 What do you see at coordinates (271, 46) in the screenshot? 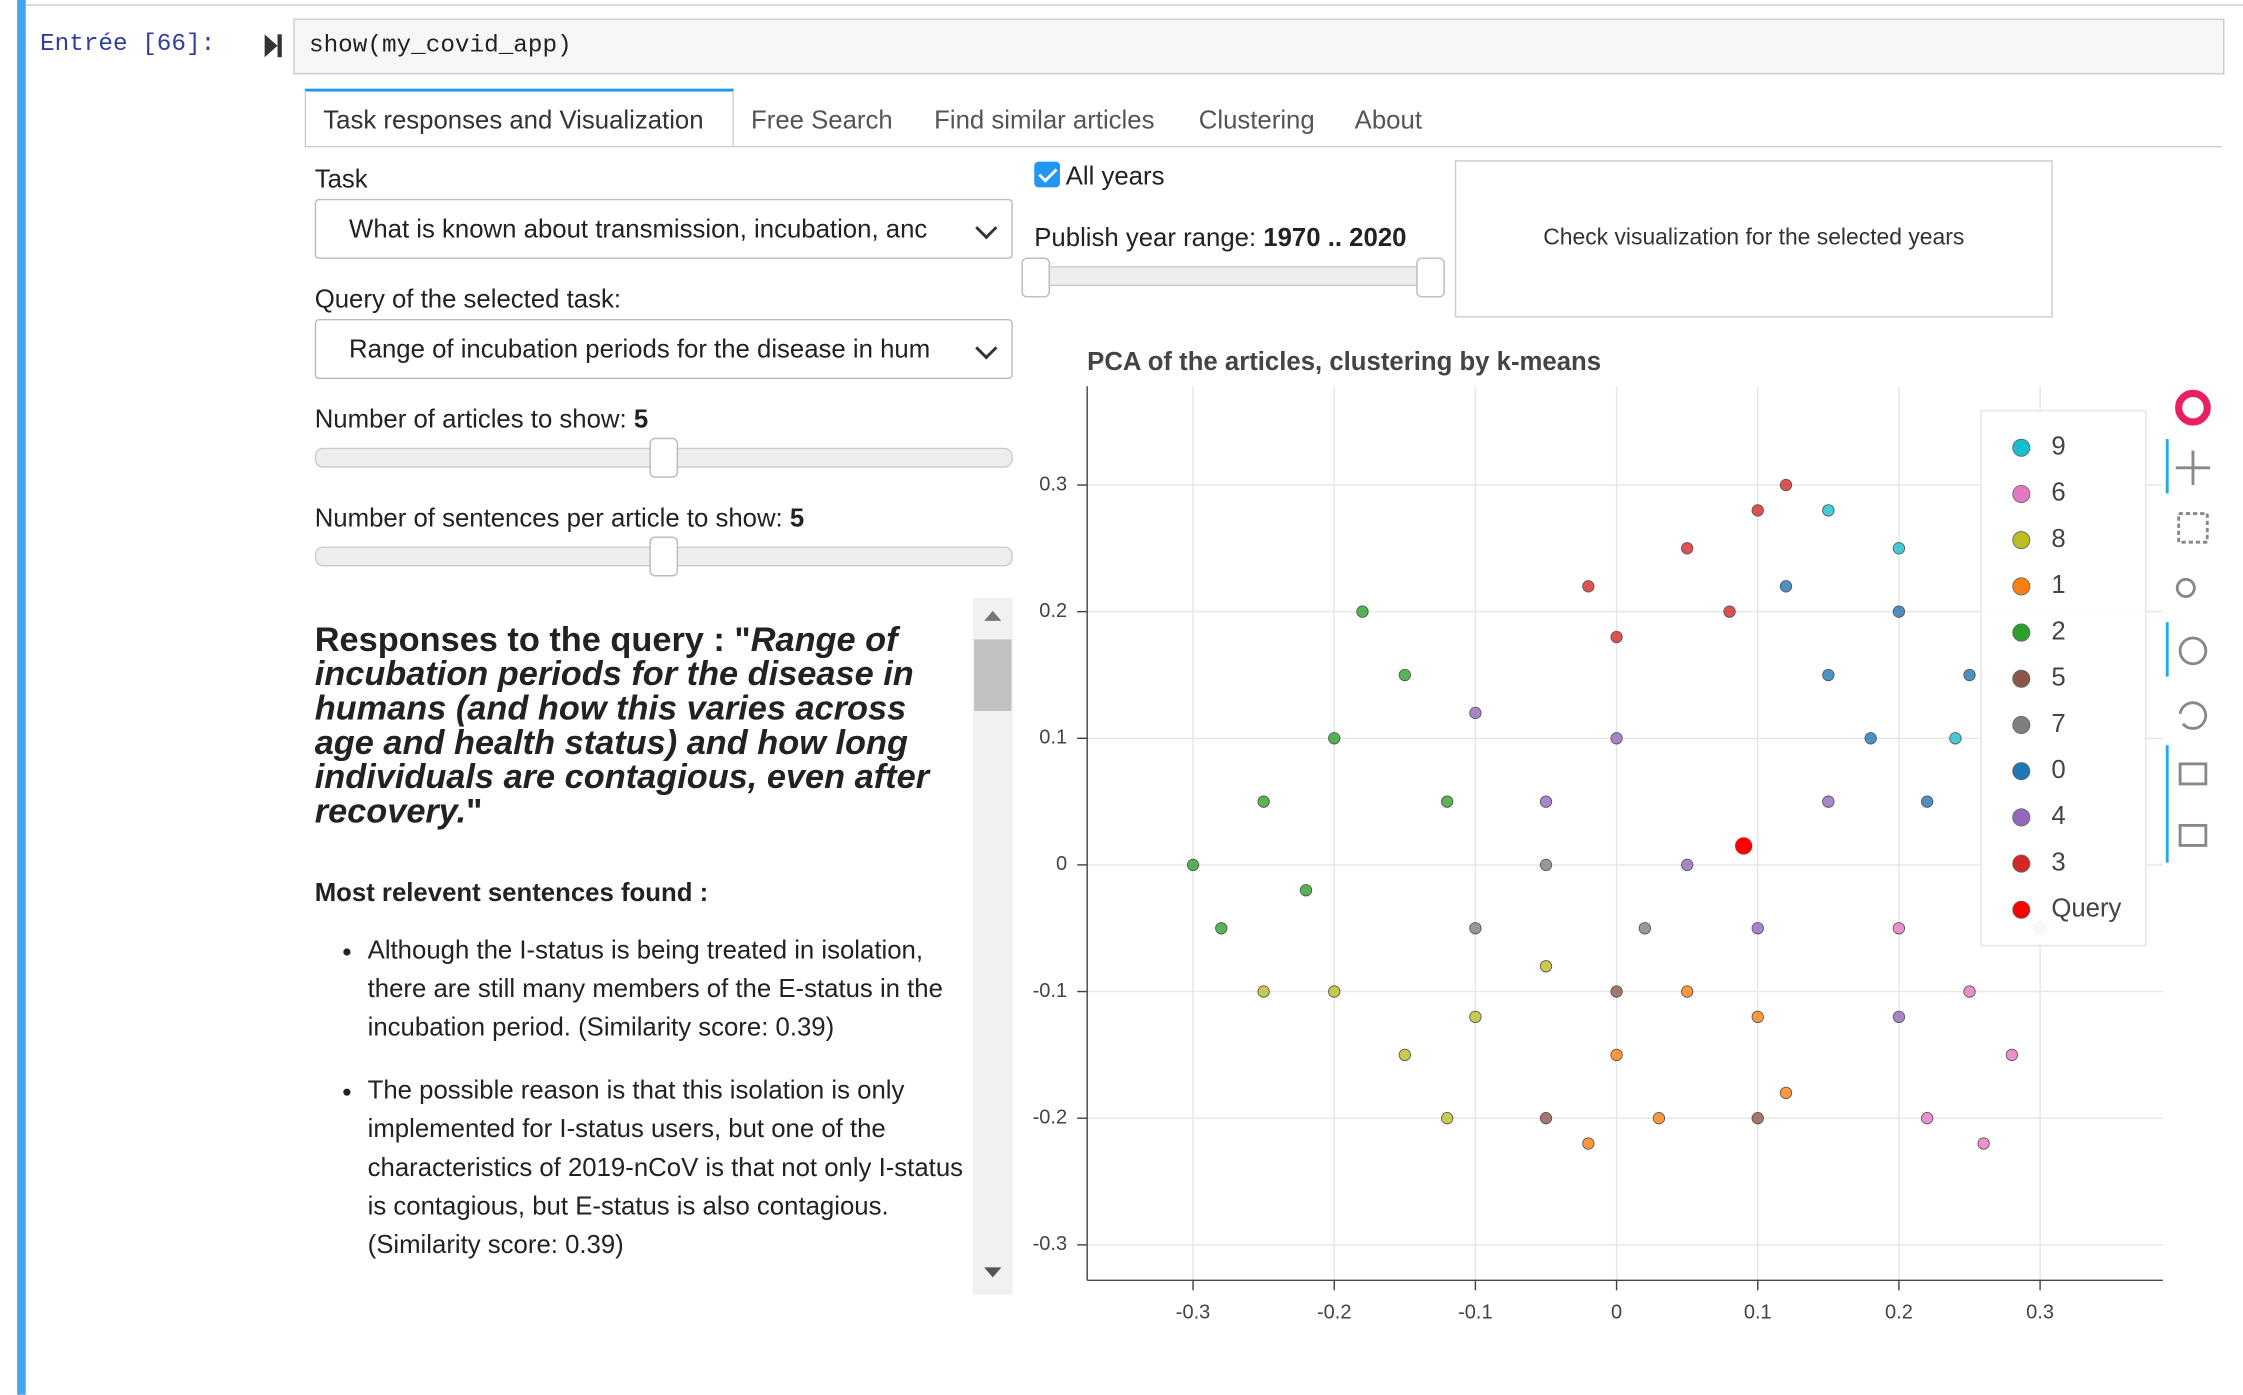
I see `run-icon` at bounding box center [271, 46].